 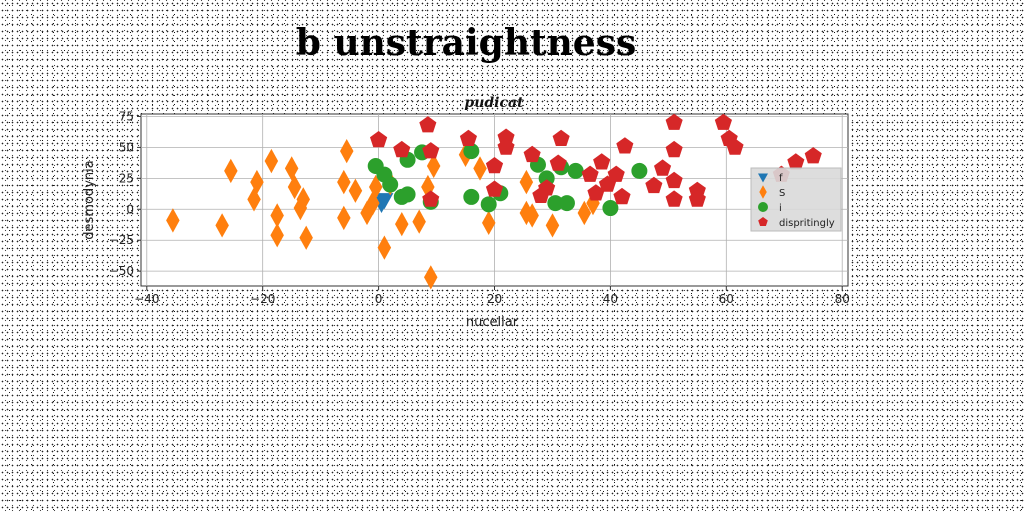 I want to click on chart-subtitle: pudicat, so click(x=494, y=103).